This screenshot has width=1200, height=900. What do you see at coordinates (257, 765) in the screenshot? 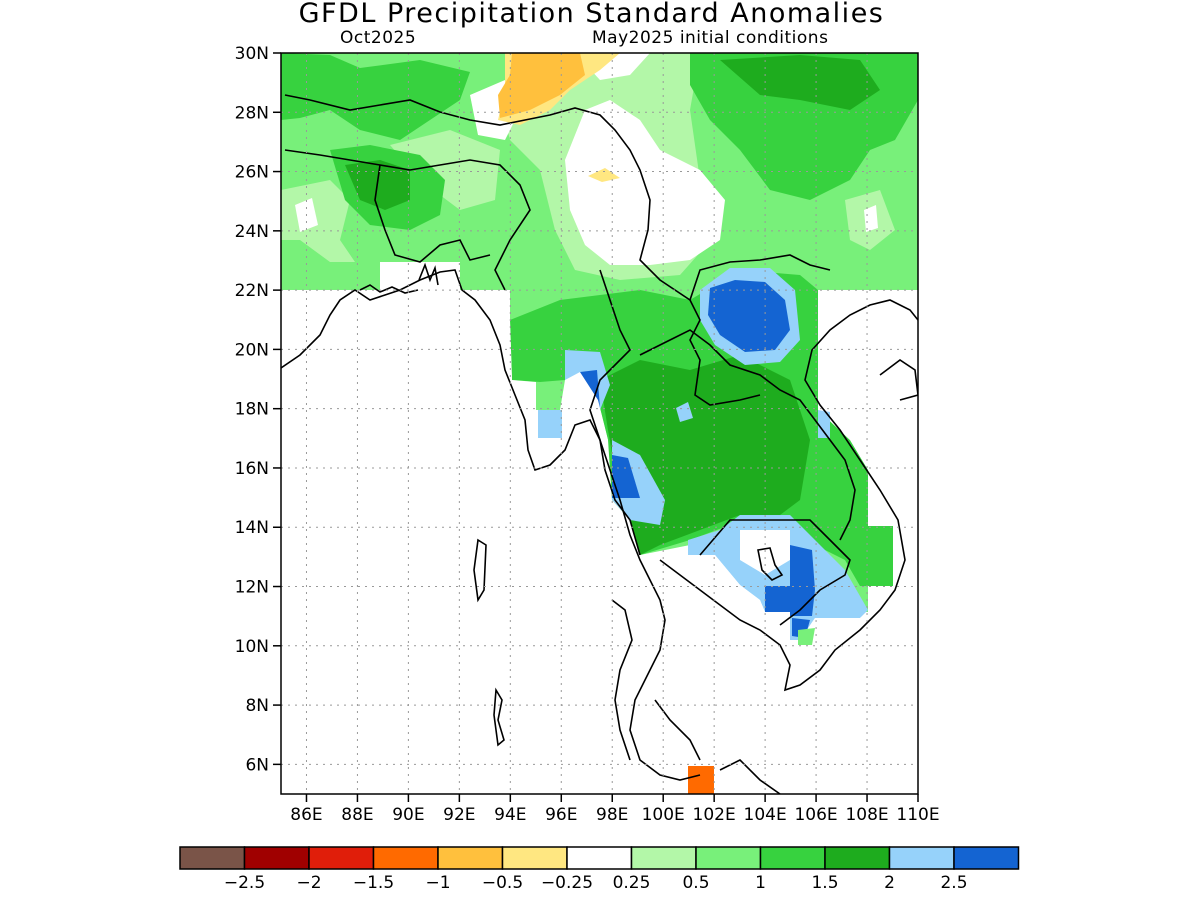
I see `lat-tick-label: 6N` at bounding box center [257, 765].